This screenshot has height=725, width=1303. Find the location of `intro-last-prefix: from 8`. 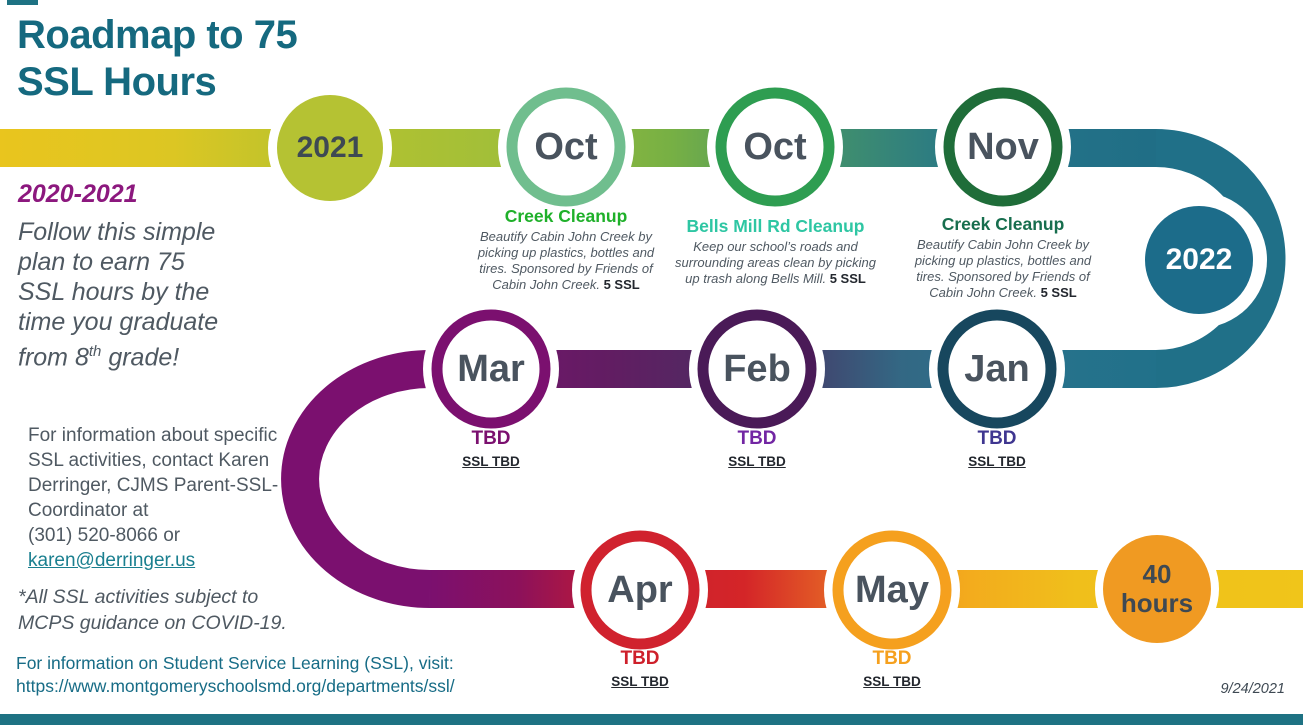

intro-last-prefix: from 8 is located at coordinates (53, 357).